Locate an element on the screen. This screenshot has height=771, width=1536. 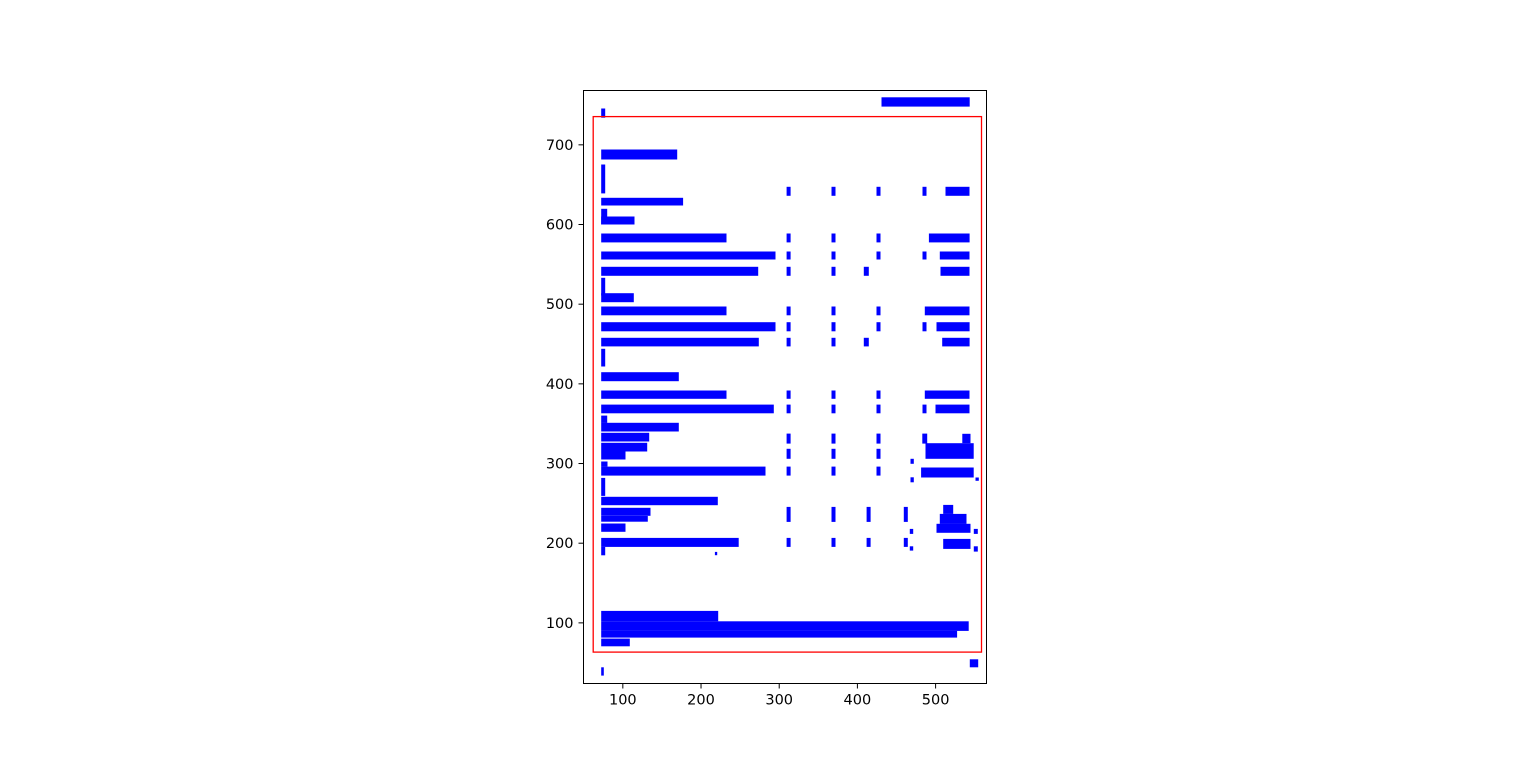
y-tick-label: 400 is located at coordinates (560, 385).